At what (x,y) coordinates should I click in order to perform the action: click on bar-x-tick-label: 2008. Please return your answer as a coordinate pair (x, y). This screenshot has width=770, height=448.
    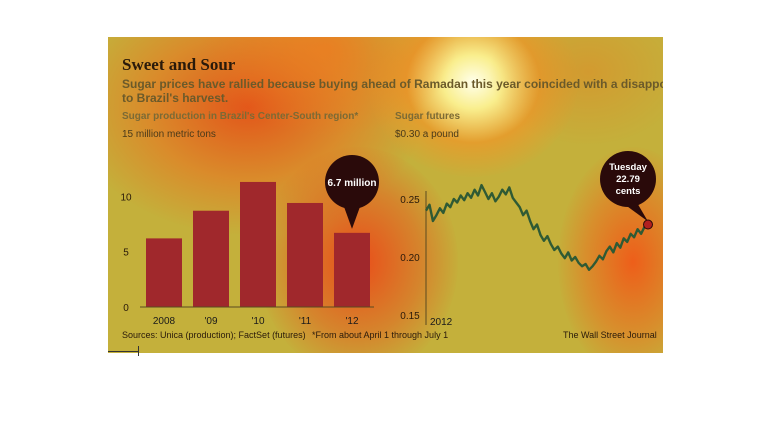
    Looking at the image, I should click on (164, 321).